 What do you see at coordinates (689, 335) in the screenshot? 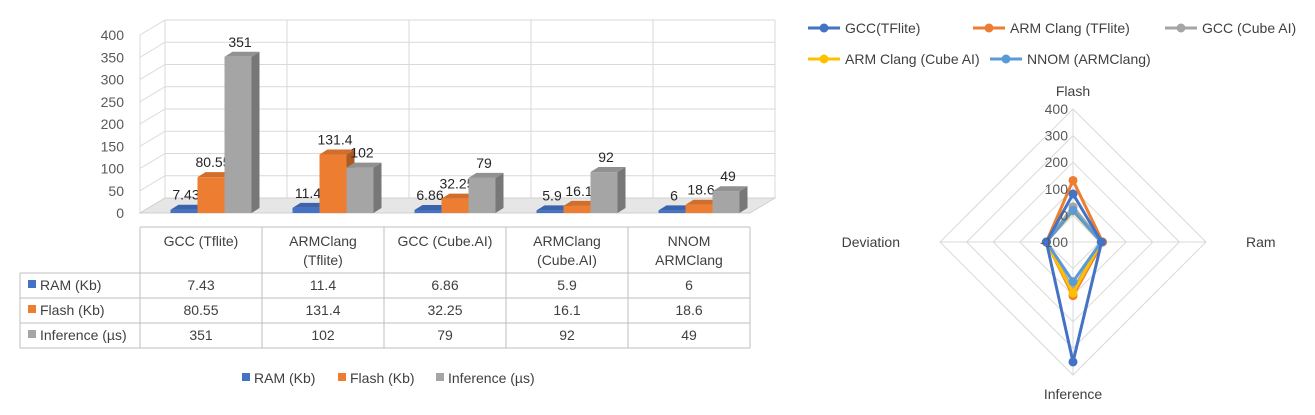
I see `table-cell: 49` at bounding box center [689, 335].